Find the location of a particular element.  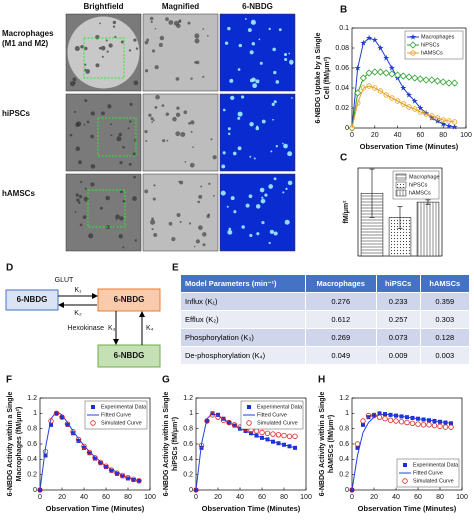

panel-letter: D is located at coordinates (9, 268).